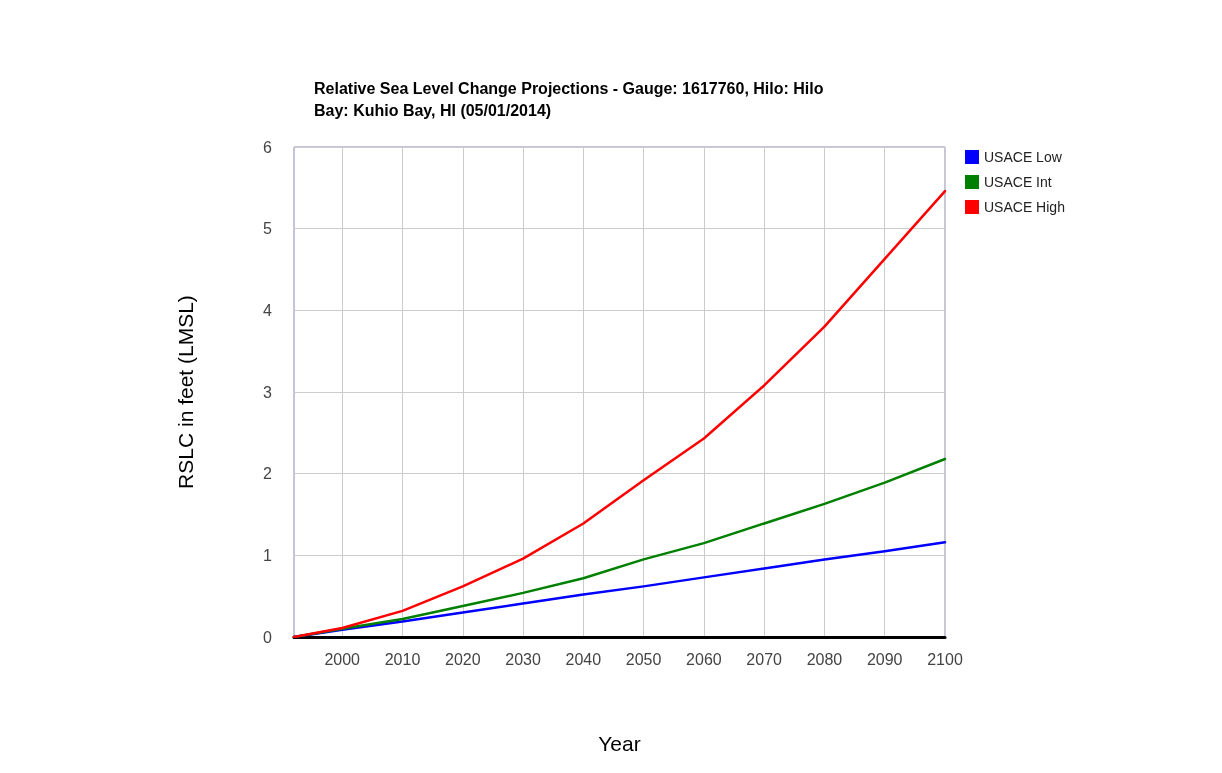  I want to click on legend-label: USACE High, so click(1024, 207).